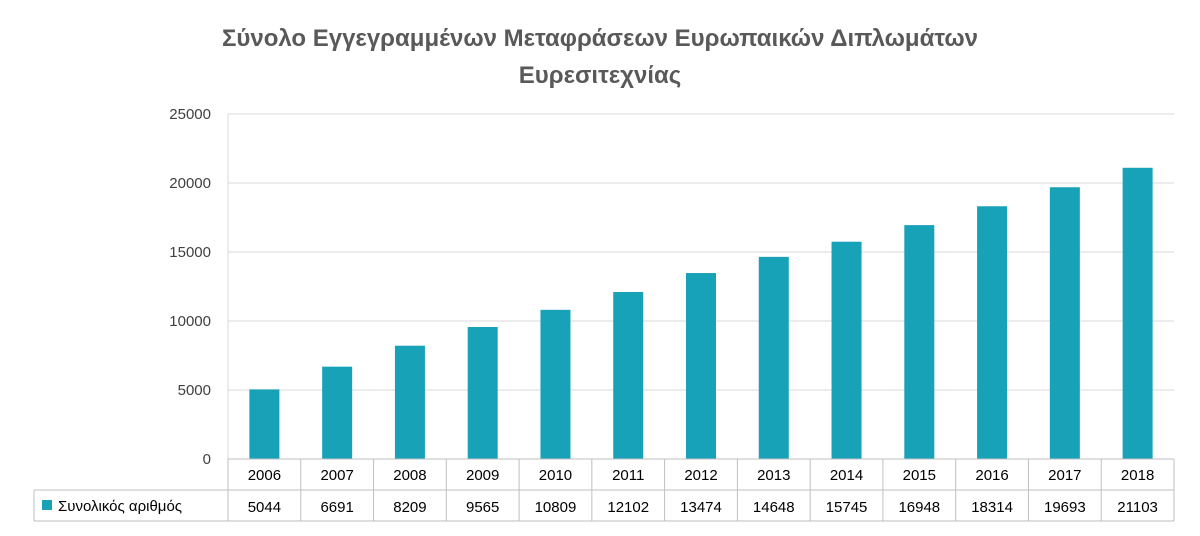  Describe the element at coordinates (847, 507) in the screenshot. I see `data-table-value: 15745` at that location.